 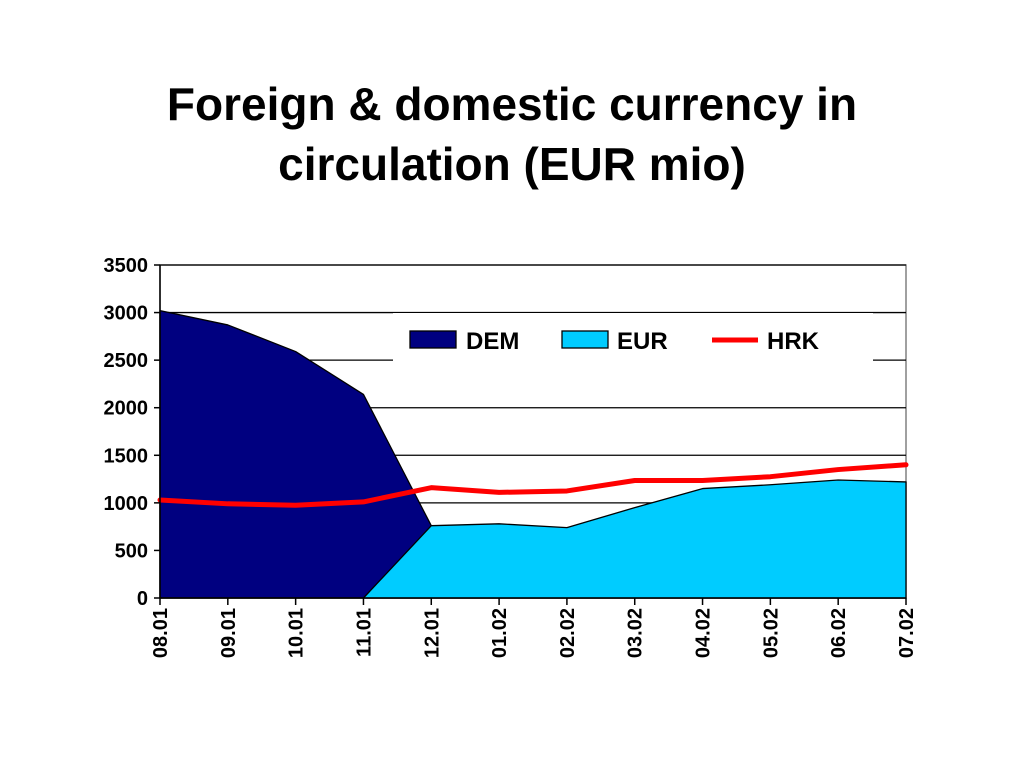 I want to click on x-tick-label: 10.01, so click(x=297, y=633).